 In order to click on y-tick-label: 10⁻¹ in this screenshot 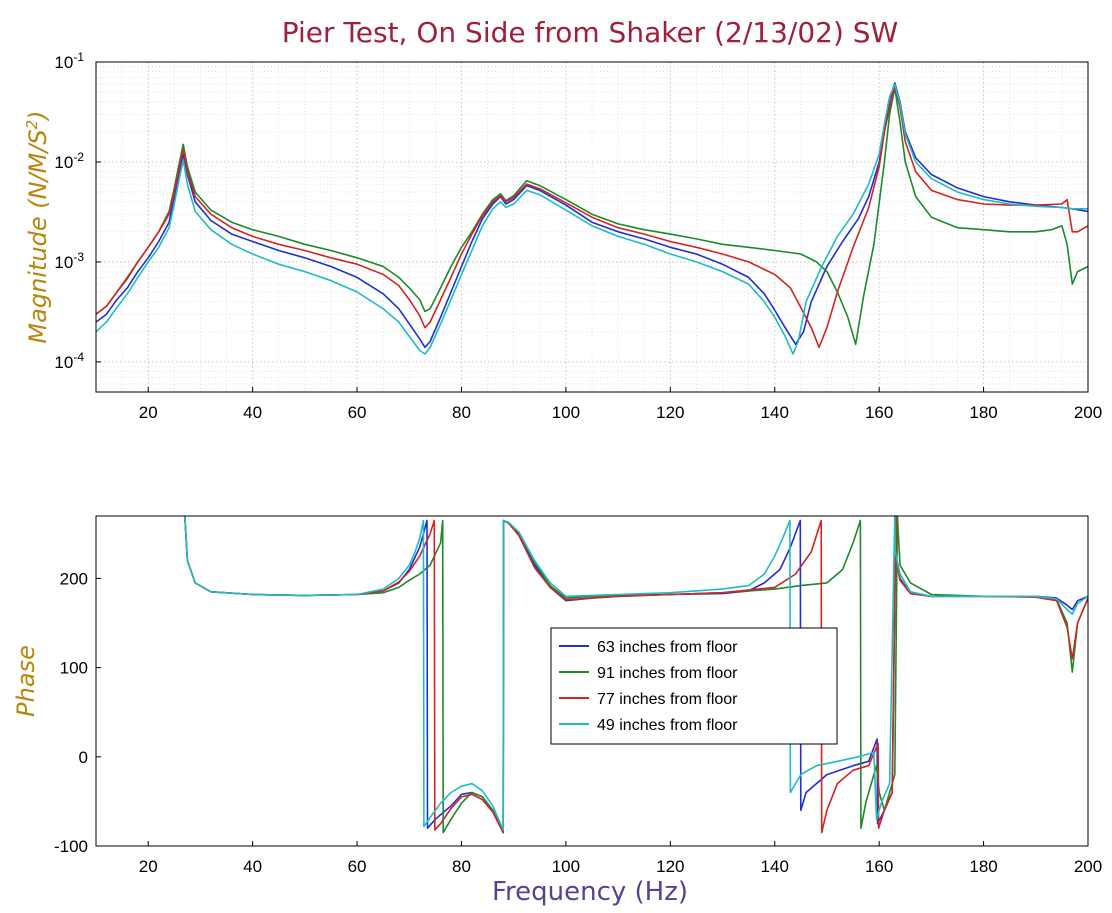, I will do `click(69, 61)`.